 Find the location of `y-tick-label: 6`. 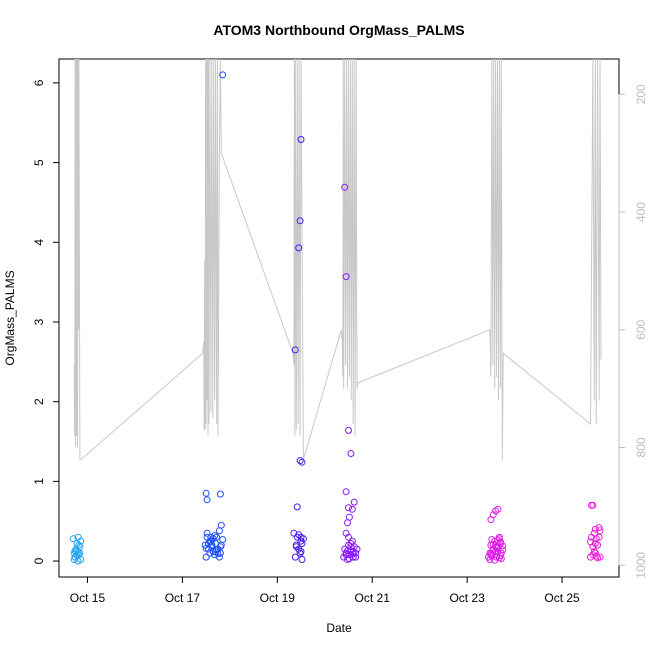

y-tick-label: 6 is located at coordinates (39, 82).